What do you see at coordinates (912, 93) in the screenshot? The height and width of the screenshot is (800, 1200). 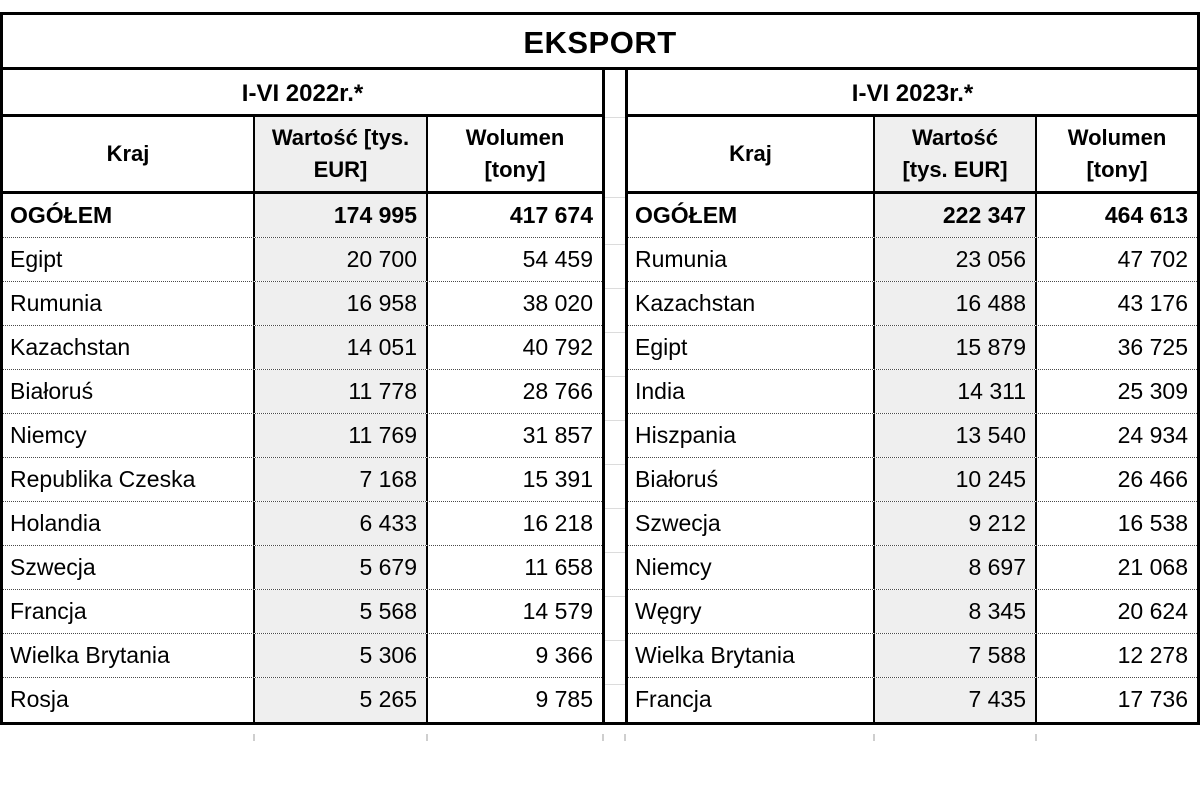 I see `period-header-2023: I-VI 2023r.*` at bounding box center [912, 93].